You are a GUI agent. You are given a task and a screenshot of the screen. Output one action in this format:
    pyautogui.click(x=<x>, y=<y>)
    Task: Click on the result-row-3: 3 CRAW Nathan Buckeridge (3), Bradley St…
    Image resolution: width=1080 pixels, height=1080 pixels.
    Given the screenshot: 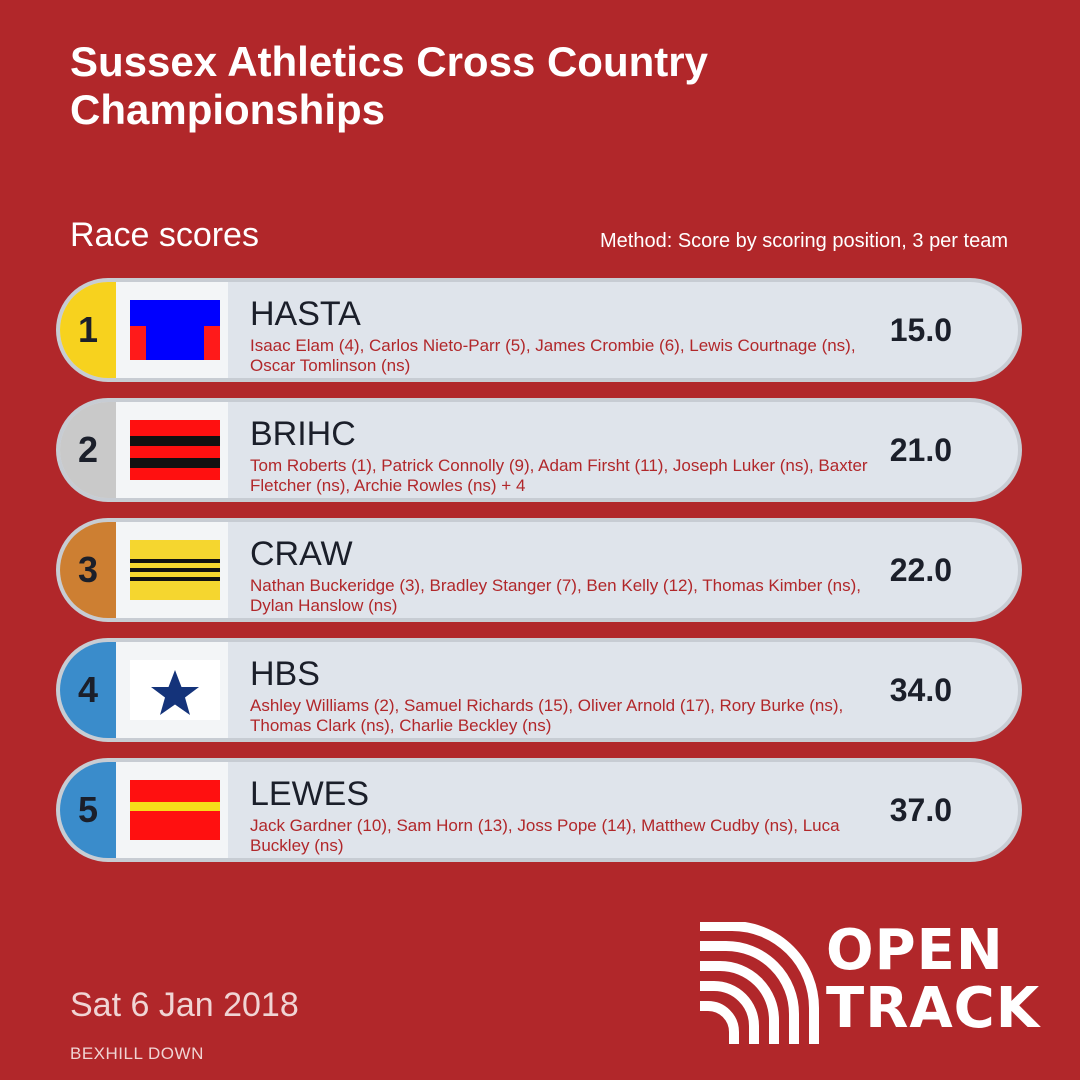 What is the action you would take?
    pyautogui.click(x=539, y=570)
    